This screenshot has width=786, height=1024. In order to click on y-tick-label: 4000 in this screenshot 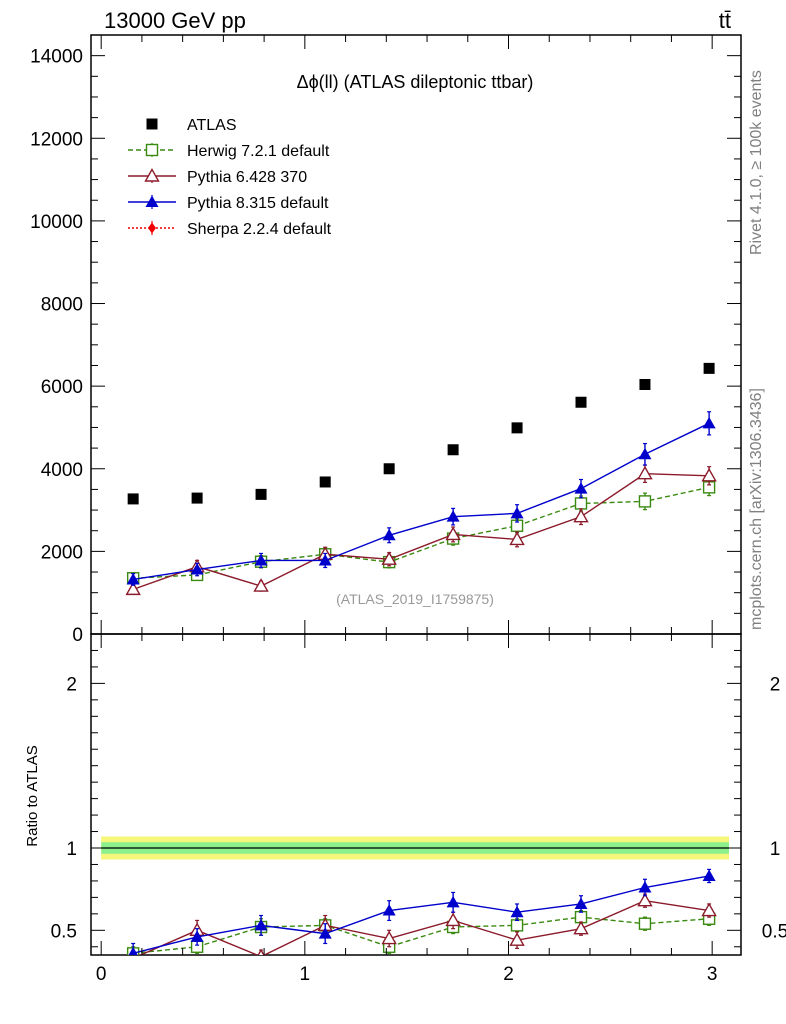, I will do `click(62, 470)`.